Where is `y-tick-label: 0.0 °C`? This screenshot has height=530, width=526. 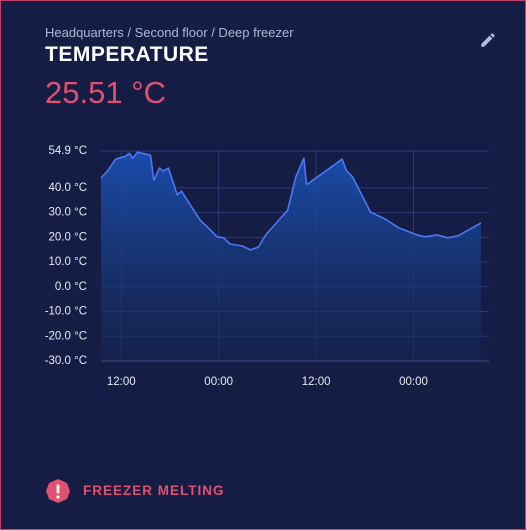
y-tick-label: 0.0 °C is located at coordinates (71, 287).